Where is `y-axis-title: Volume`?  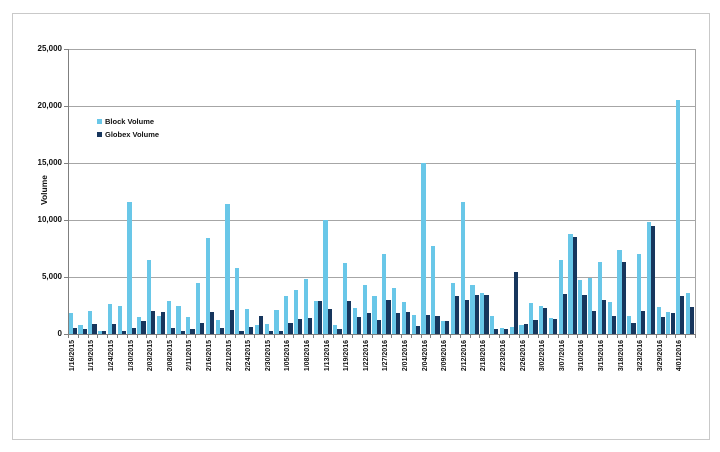
y-axis-title: Volume is located at coordinates (44, 190).